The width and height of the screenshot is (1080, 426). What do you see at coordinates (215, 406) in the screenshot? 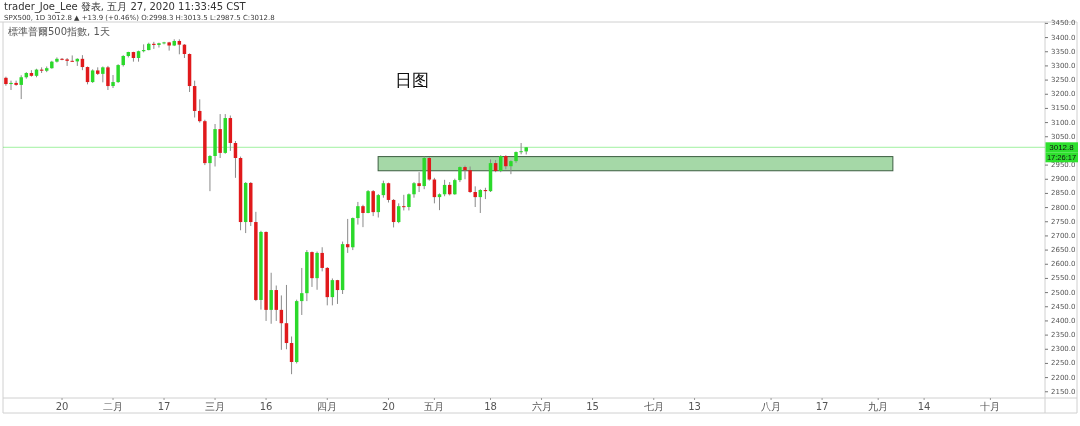
I see `x-tick-label: 三月` at bounding box center [215, 406].